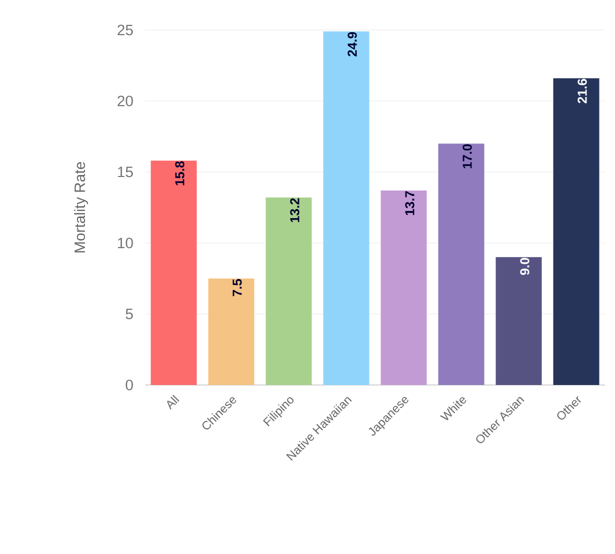  I want to click on data-label: 21.6, so click(582, 91).